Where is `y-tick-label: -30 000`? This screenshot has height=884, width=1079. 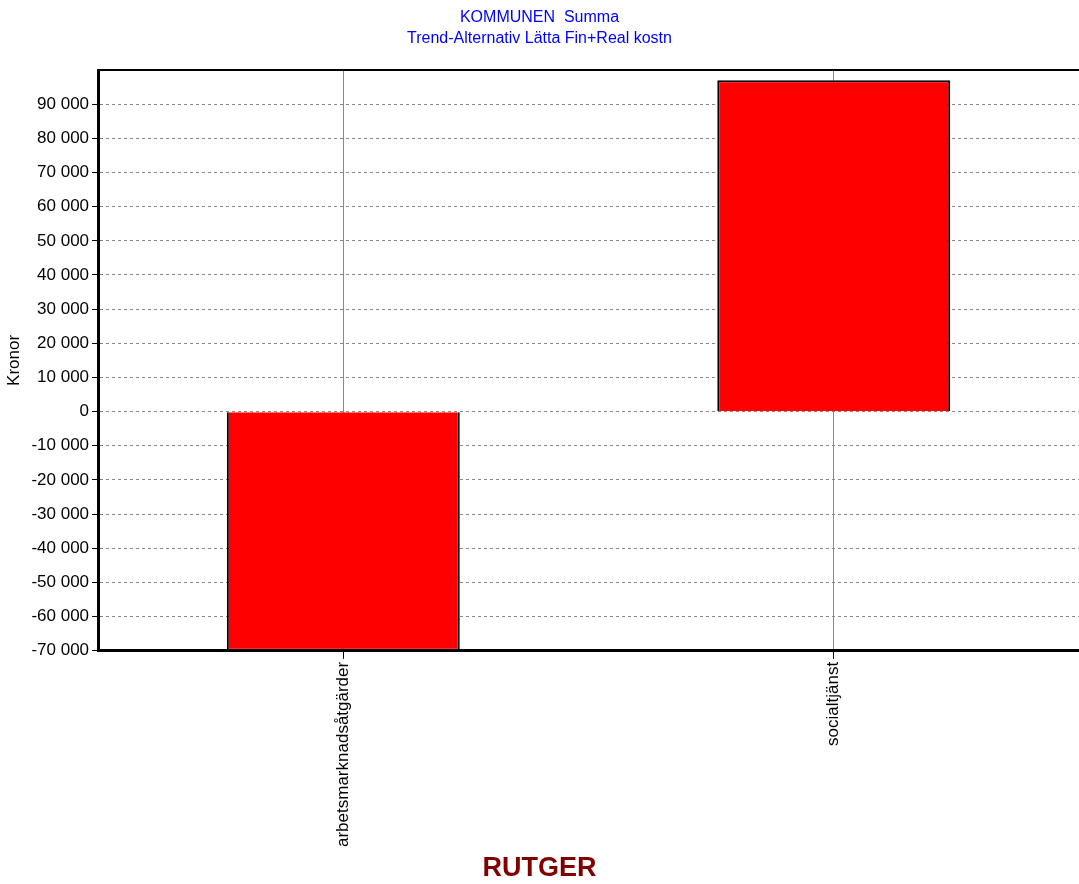
y-tick-label: -30 000 is located at coordinates (60, 513).